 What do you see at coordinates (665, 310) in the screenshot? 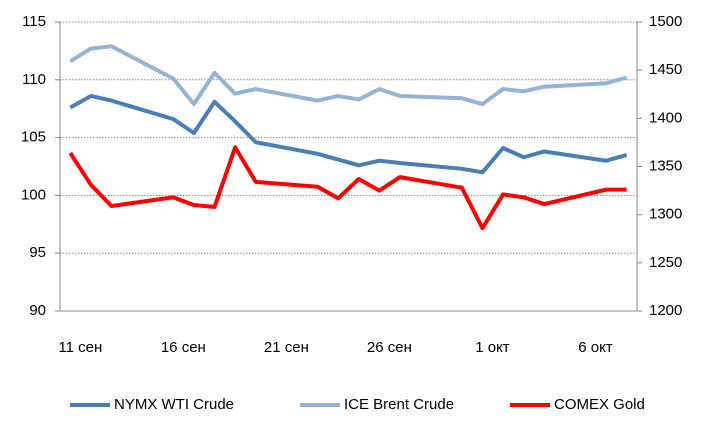
I see `y2-tick-label: 1200` at bounding box center [665, 310].